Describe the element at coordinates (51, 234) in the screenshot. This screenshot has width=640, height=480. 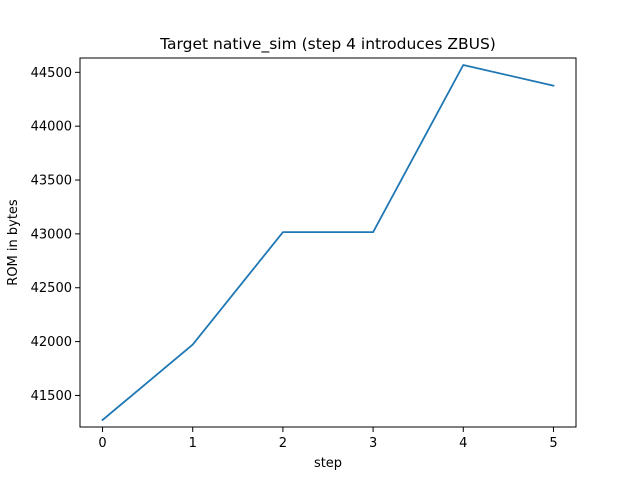
I see `y-tick-label: 43000` at that location.